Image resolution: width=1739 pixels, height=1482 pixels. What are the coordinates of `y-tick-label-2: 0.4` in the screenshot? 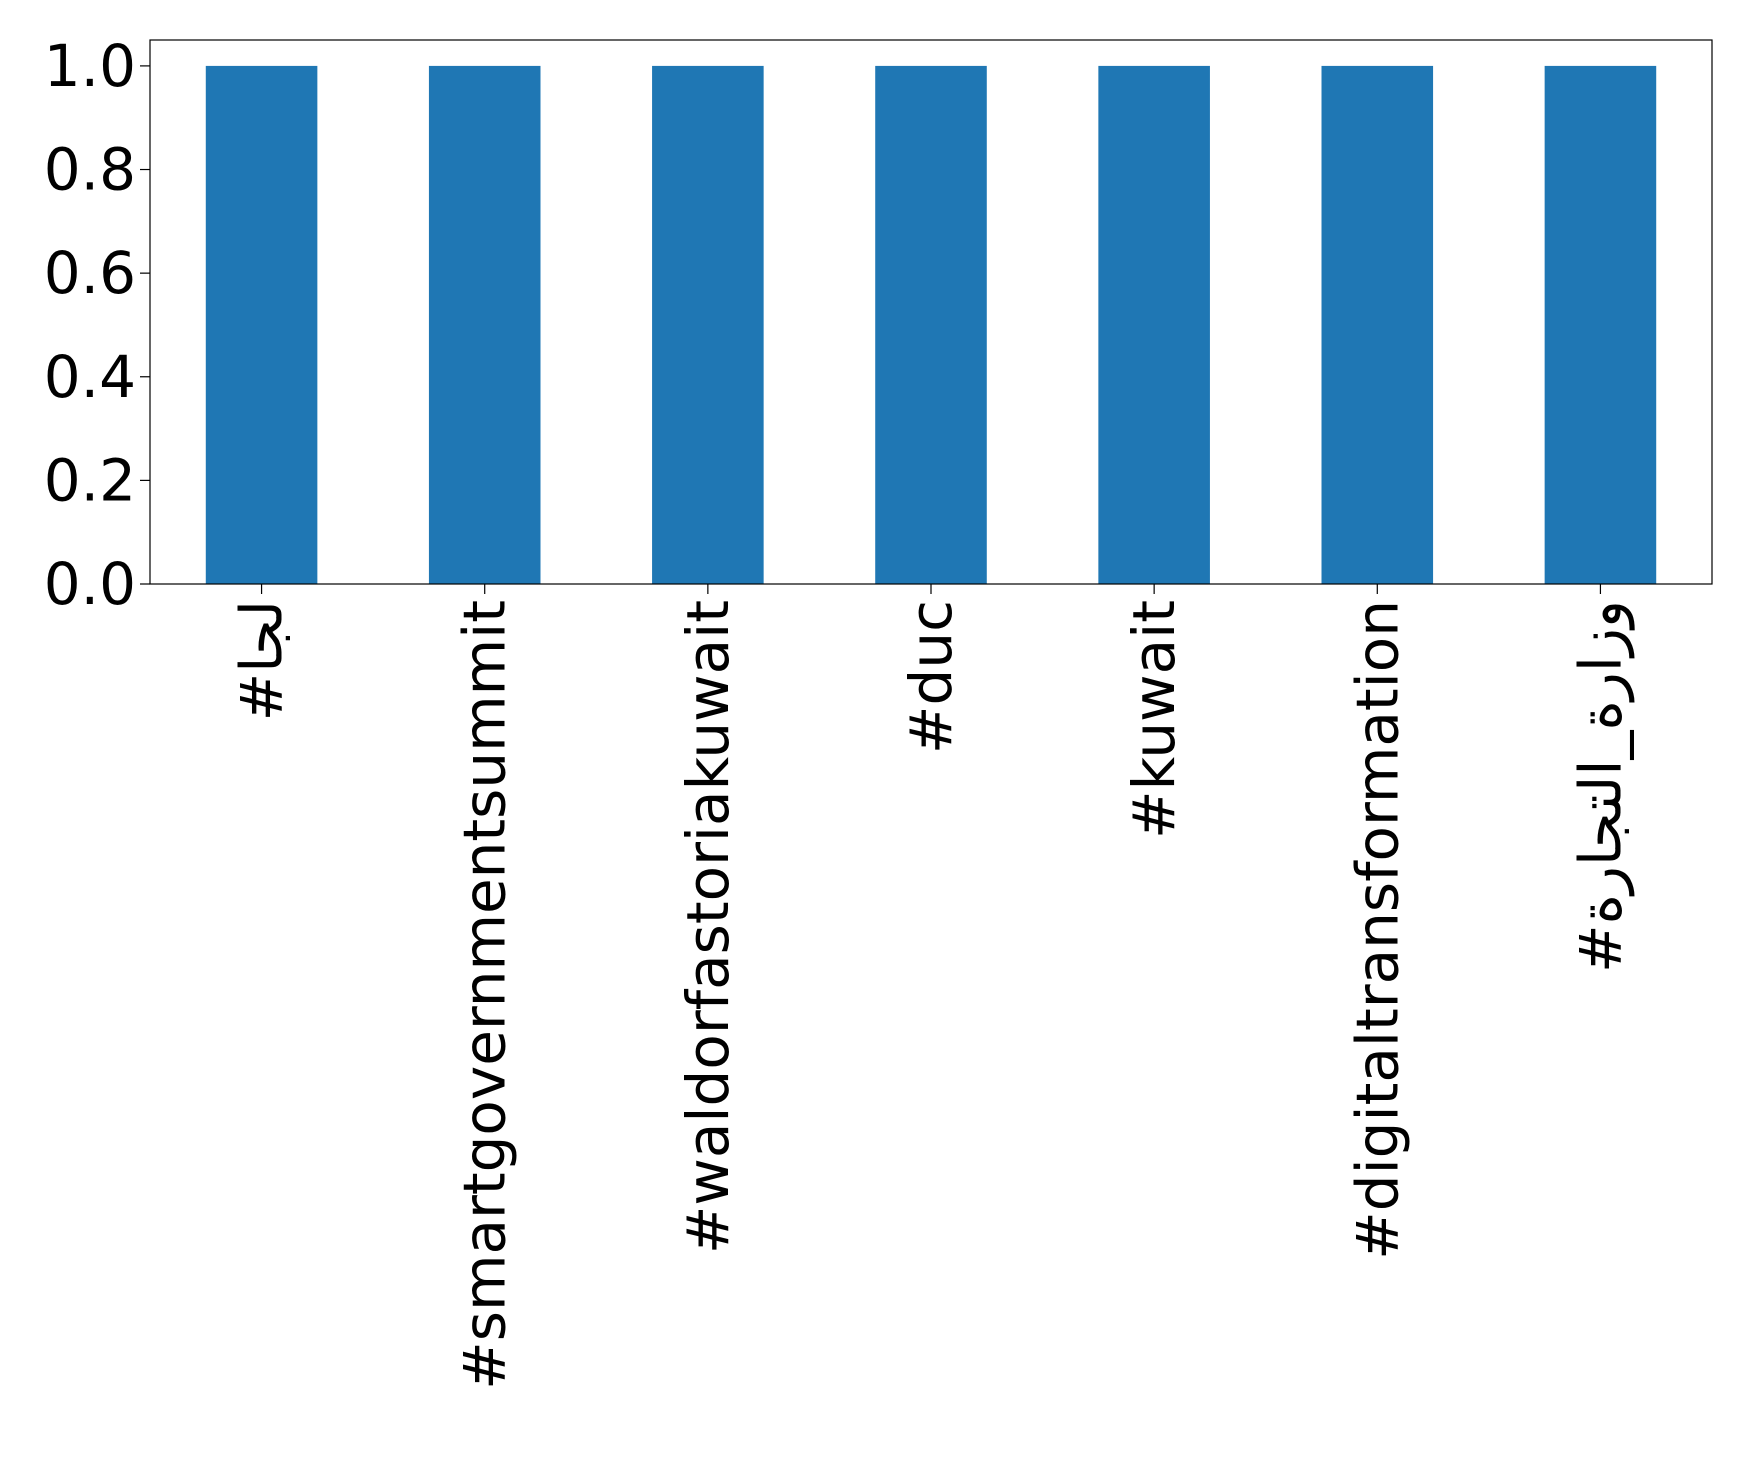 It's located at (90, 377).